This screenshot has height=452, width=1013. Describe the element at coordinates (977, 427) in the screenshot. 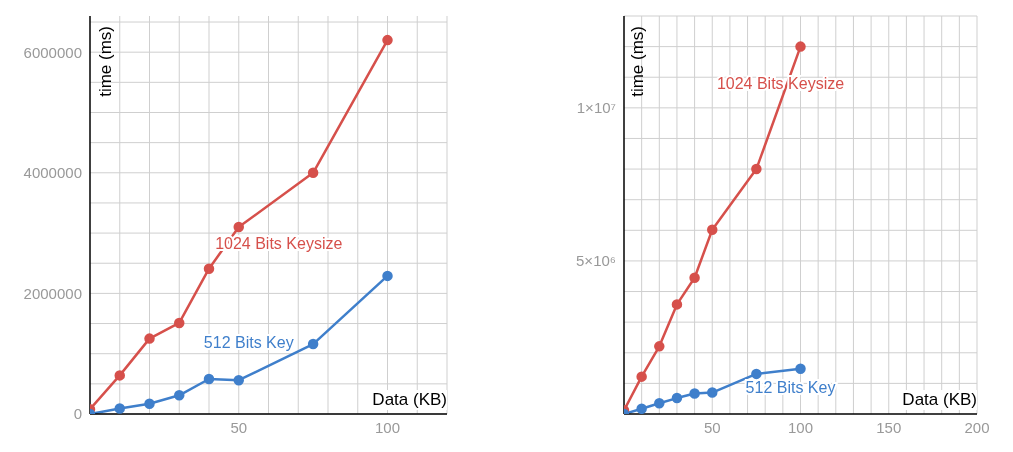

I see `x-tick-label: 200` at that location.